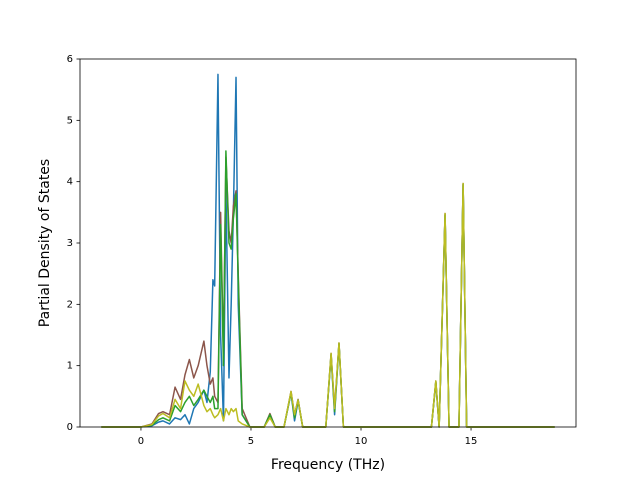 The image size is (640, 480). I want to click on y-tick-label: 5, so click(70, 120).